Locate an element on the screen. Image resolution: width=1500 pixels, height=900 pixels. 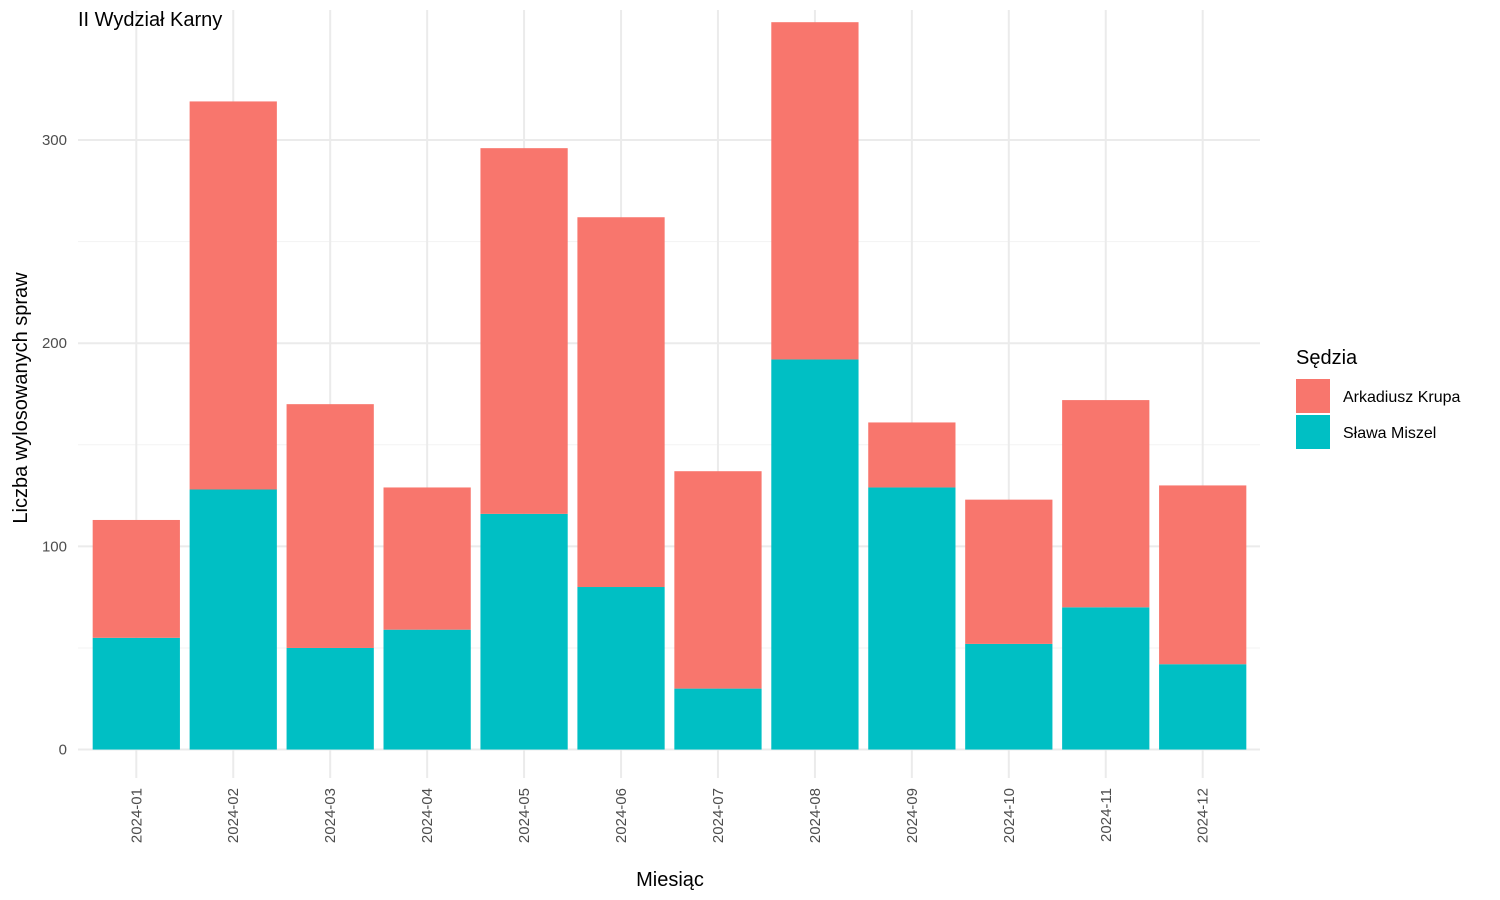
legend-label: Sława Miszel is located at coordinates (1389, 433).